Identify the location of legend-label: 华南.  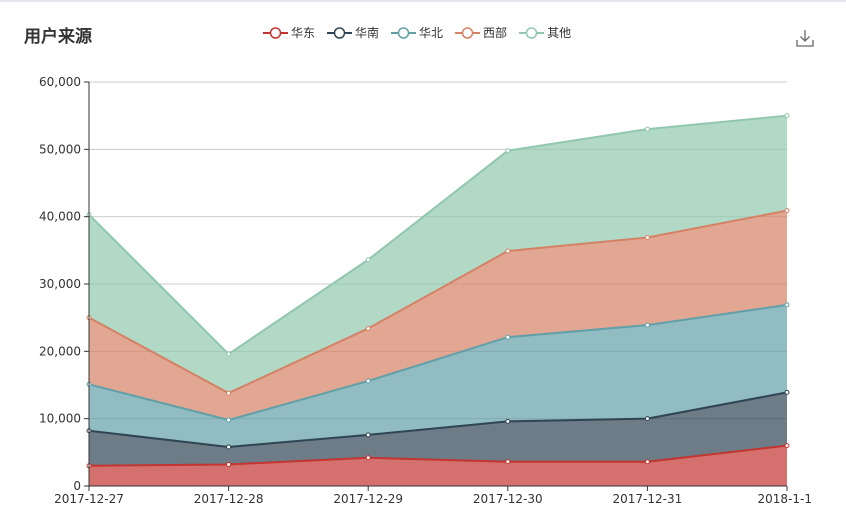
(367, 33).